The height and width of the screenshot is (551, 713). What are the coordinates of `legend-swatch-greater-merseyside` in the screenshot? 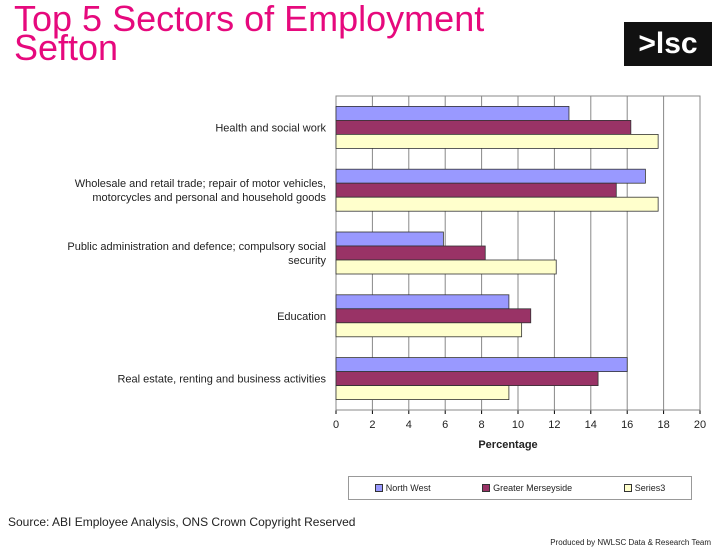 It's located at (486, 488).